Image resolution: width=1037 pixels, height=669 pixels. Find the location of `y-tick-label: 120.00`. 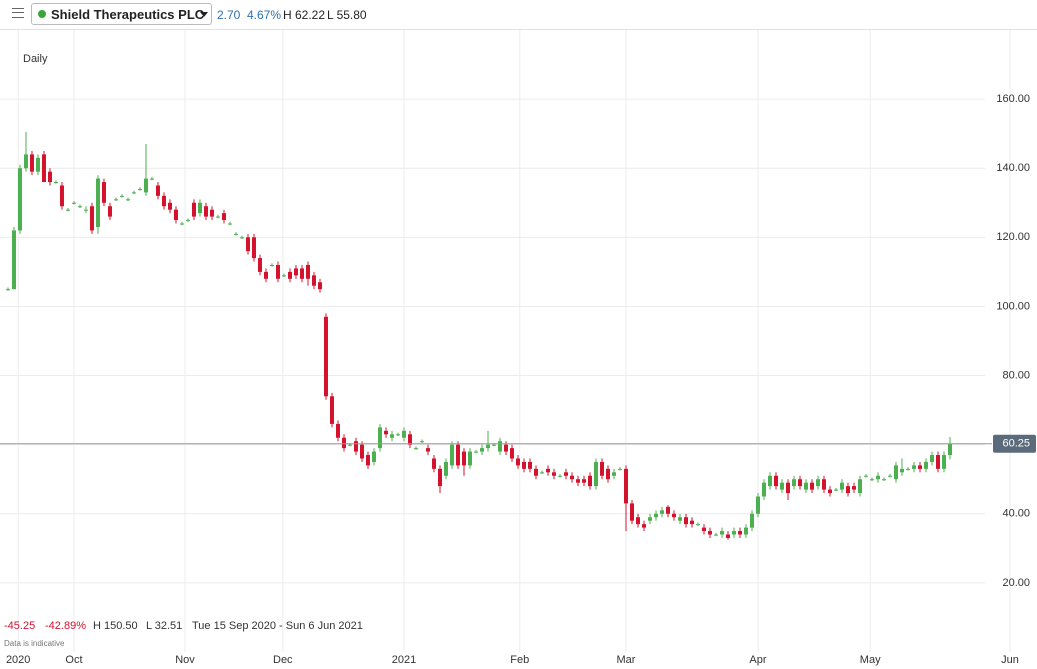

y-tick-label: 120.00 is located at coordinates (1013, 237).